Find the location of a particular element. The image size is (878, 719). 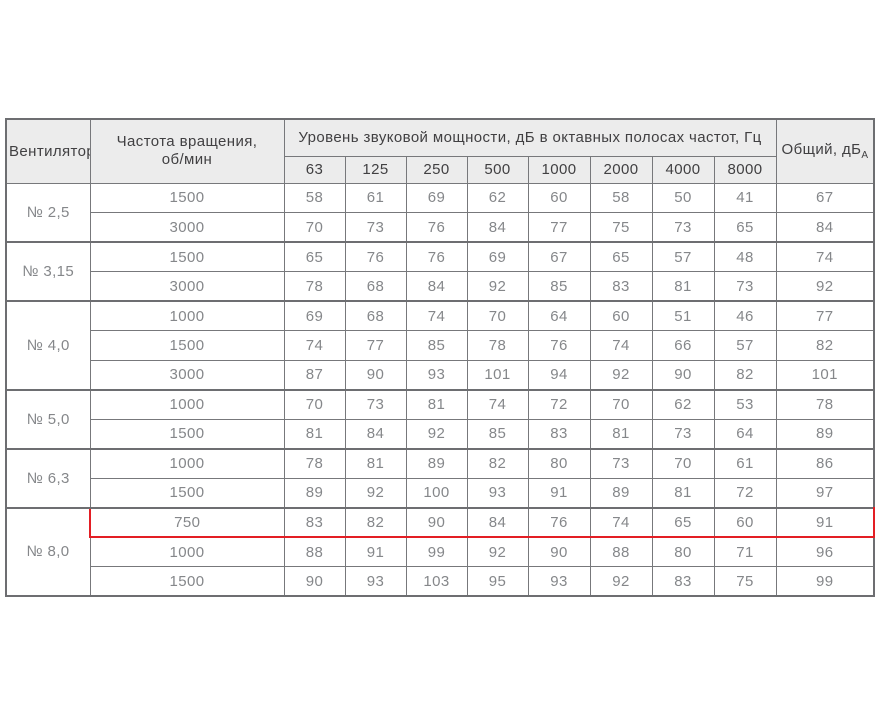

octave-level-cell: 100 is located at coordinates (436, 492).